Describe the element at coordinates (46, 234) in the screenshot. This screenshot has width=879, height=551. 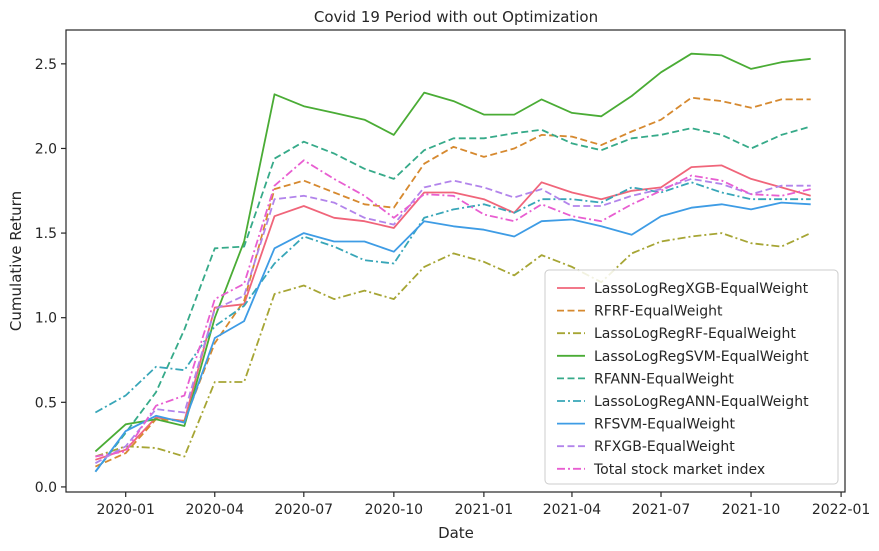
I see `y-tick-label: 1.5` at that location.